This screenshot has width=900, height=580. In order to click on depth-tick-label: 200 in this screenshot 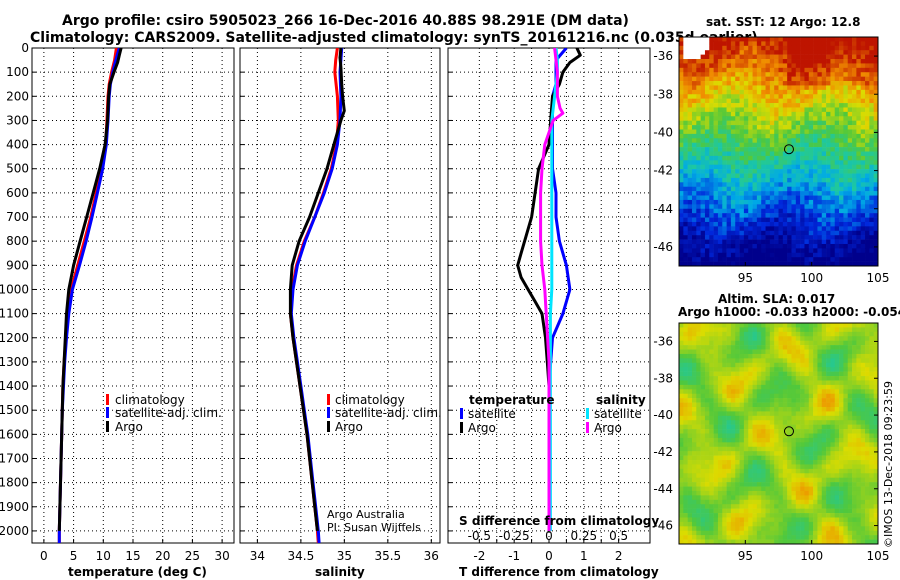, I will do `click(17, 96)`.